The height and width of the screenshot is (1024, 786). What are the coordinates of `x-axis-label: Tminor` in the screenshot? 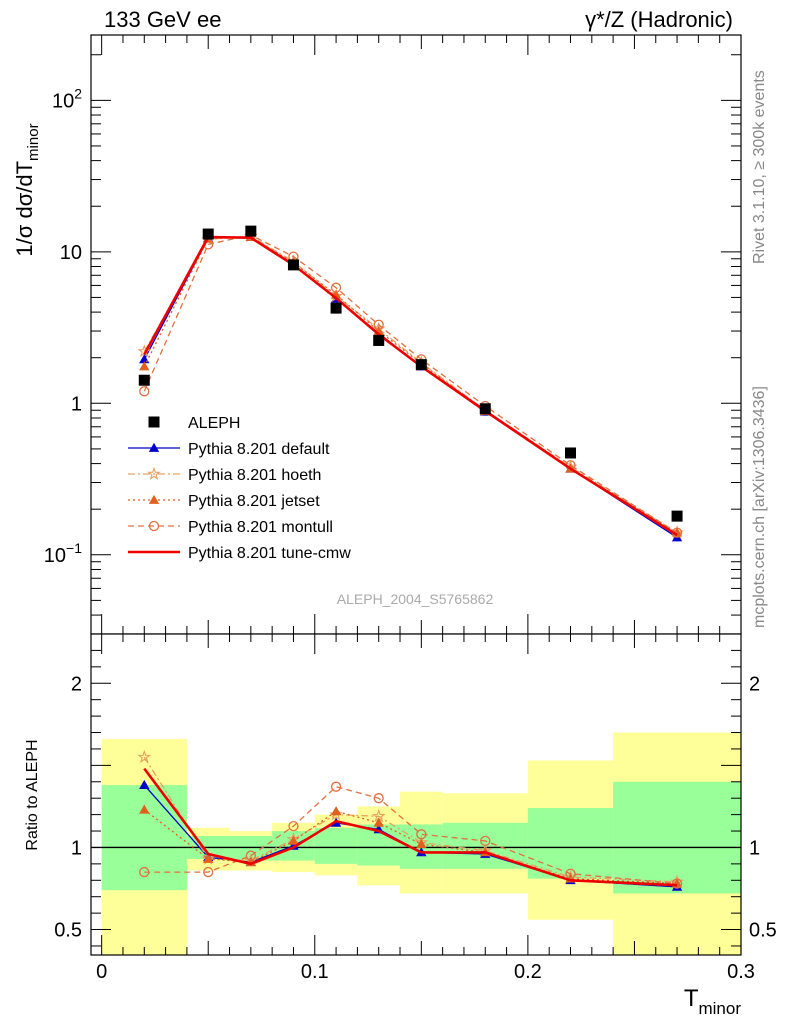 It's located at (713, 1001).